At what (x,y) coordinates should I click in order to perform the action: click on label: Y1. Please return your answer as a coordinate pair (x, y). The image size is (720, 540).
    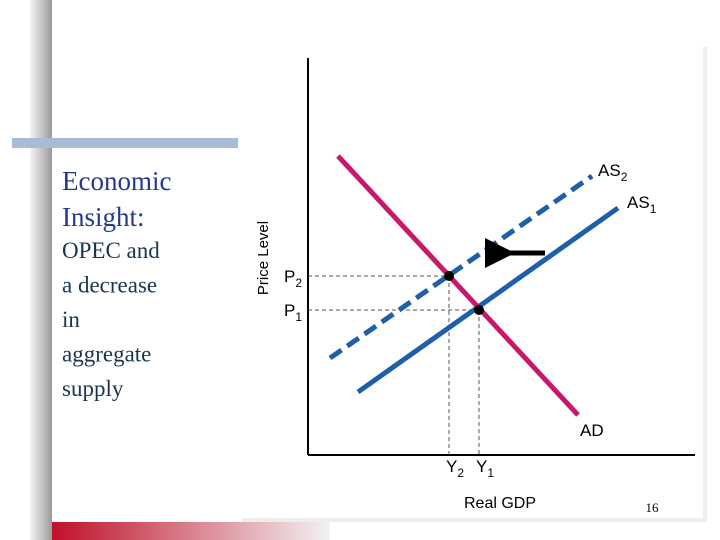
    Looking at the image, I should click on (485, 468).